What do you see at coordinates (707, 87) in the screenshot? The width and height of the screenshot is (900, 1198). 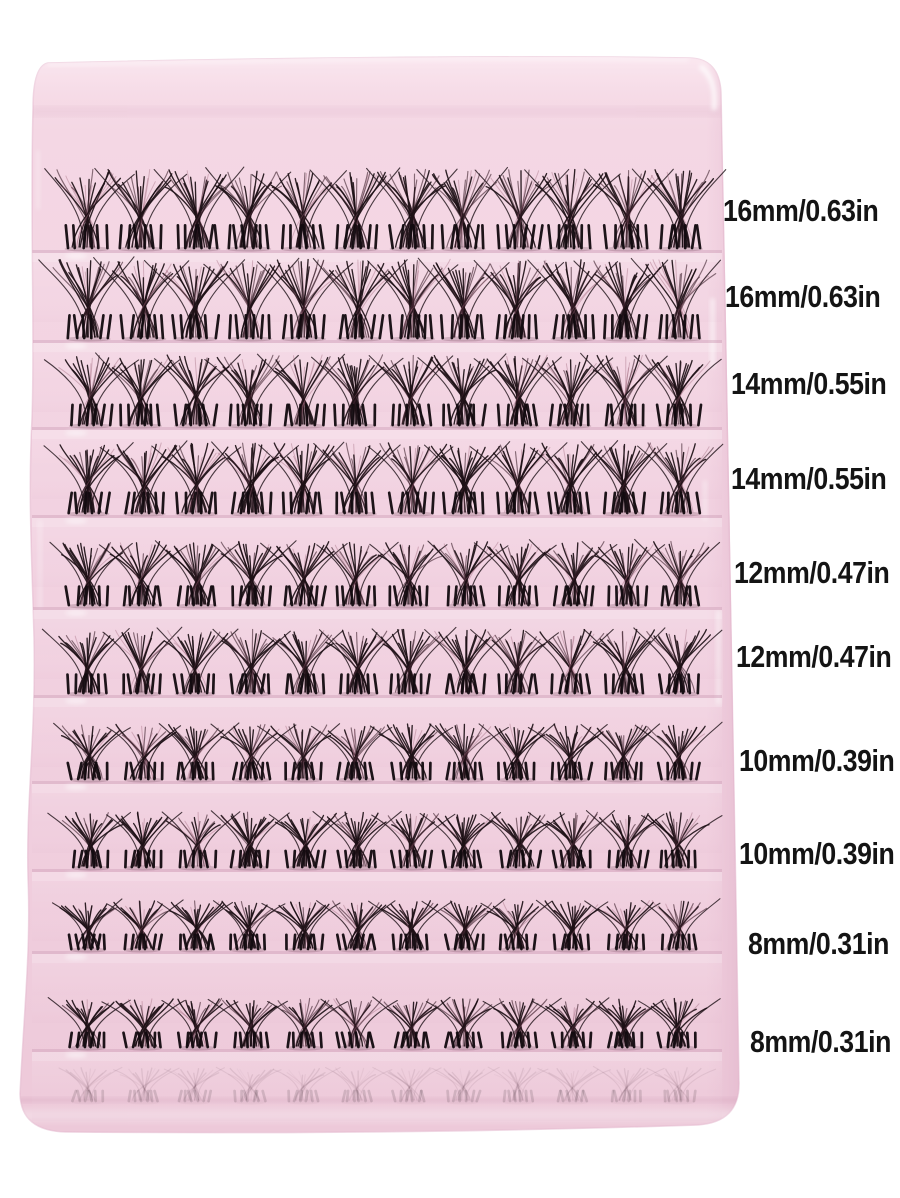 I see `gloss-highlight` at bounding box center [707, 87].